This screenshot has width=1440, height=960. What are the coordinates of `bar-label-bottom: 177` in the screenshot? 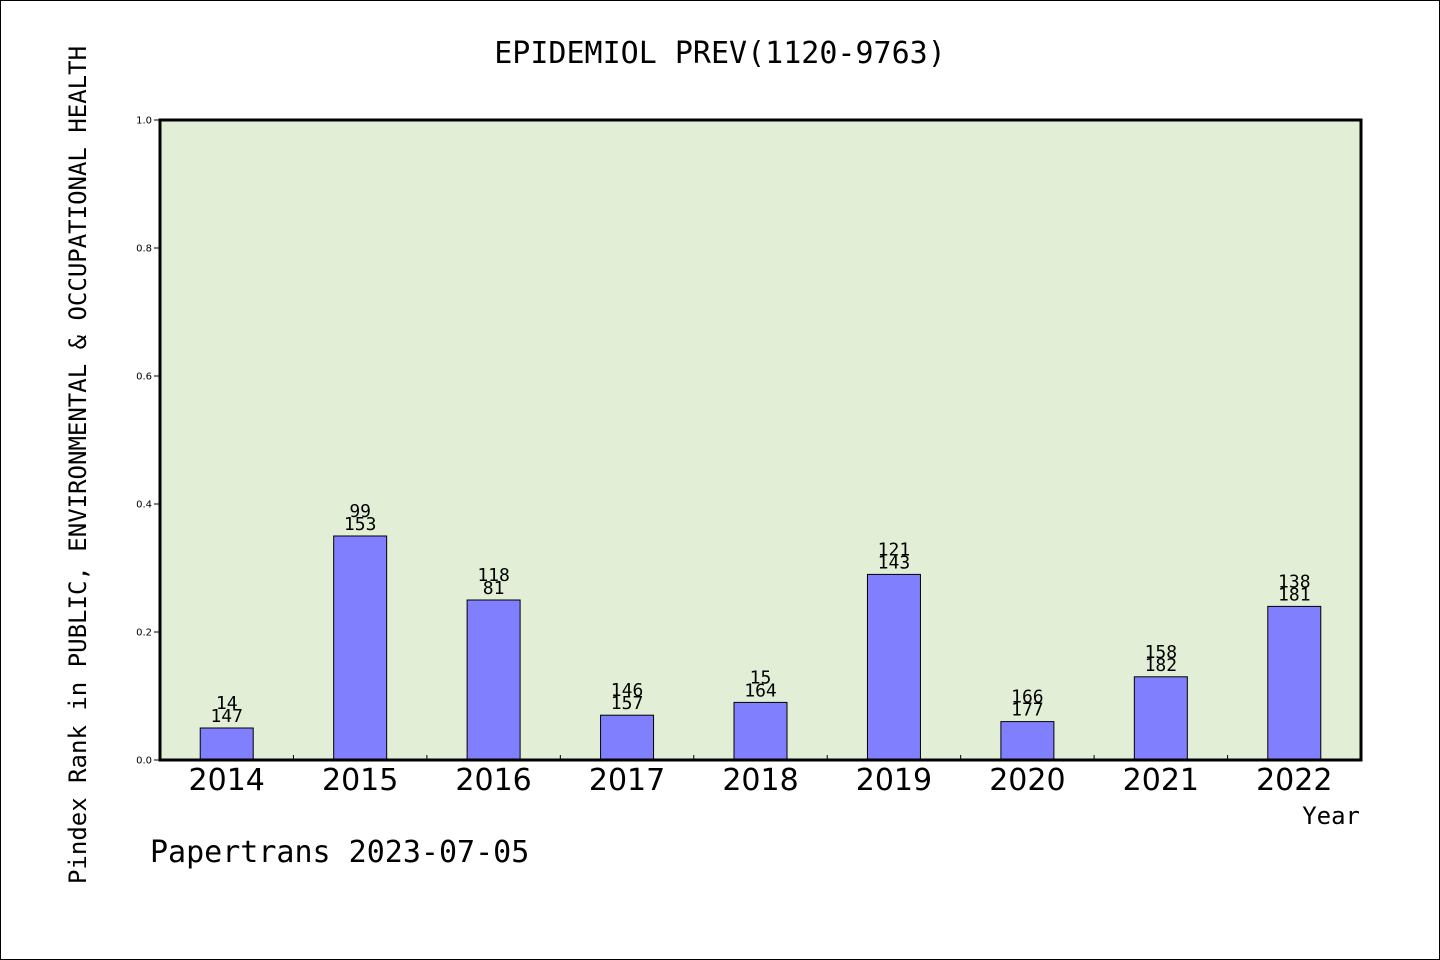 It's located at (1027, 710).